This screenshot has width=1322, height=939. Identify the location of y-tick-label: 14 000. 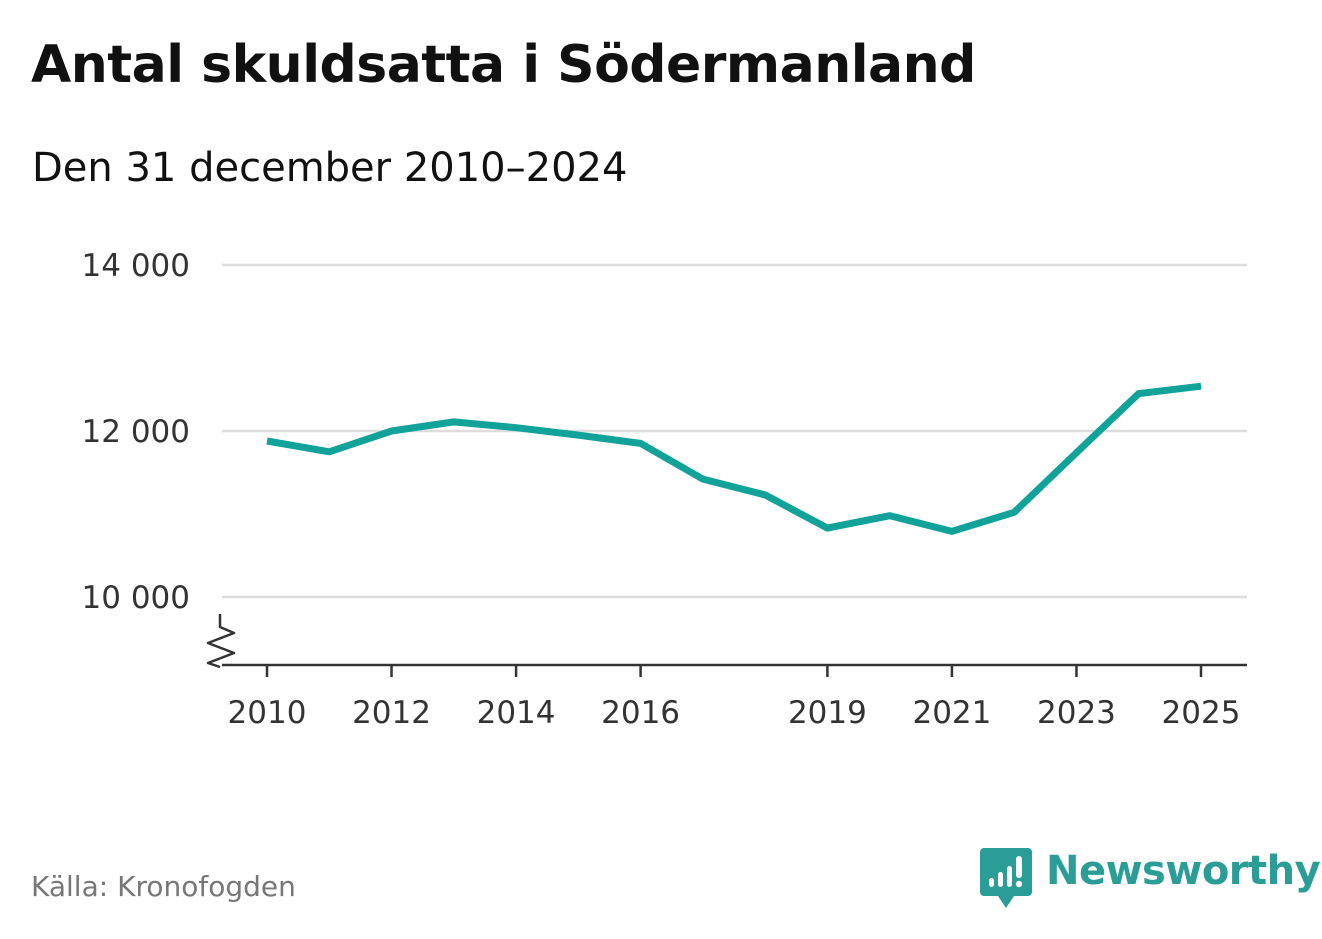
(136, 266).